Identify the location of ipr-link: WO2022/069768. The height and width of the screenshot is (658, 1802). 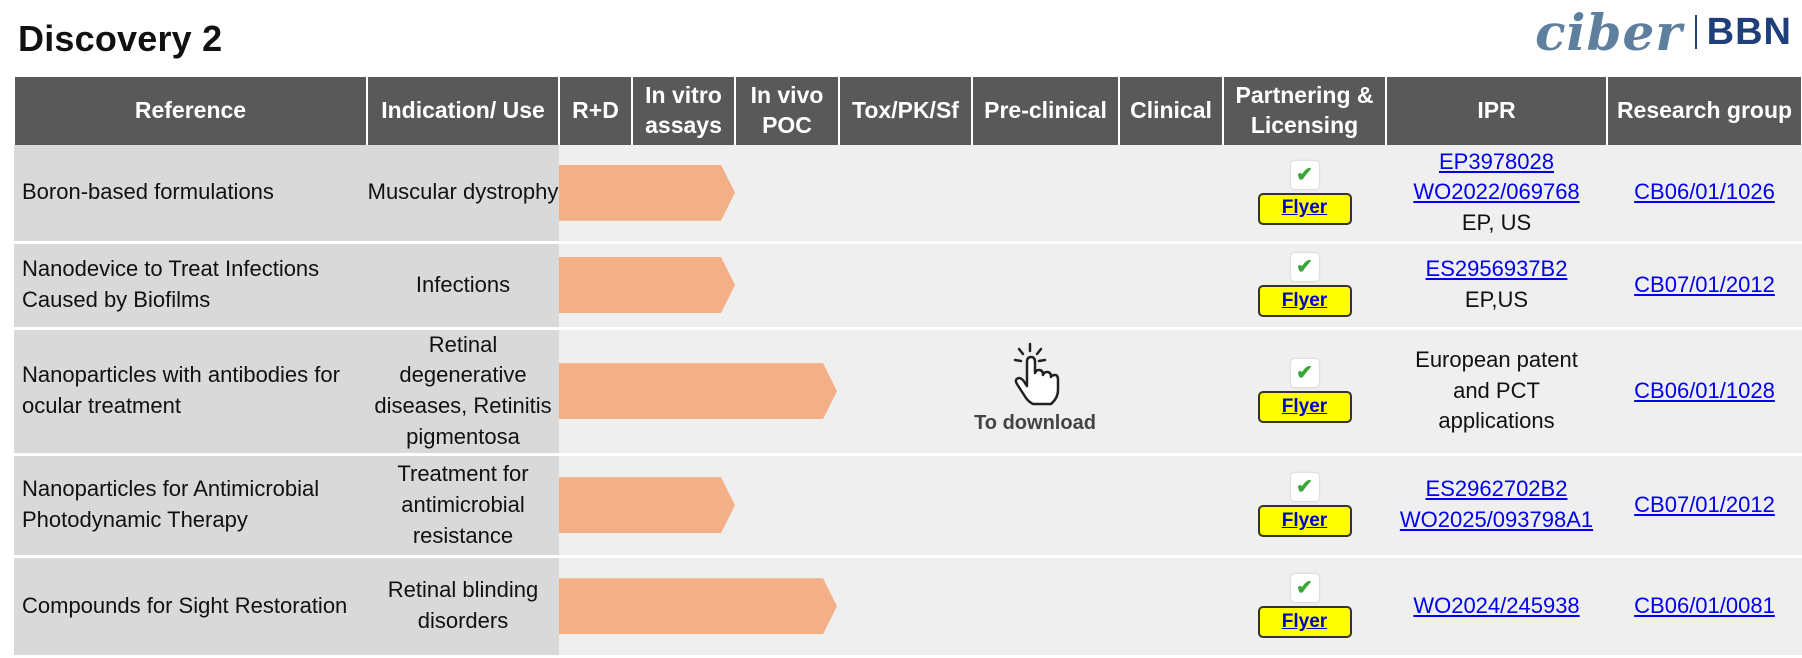
(1496, 192).